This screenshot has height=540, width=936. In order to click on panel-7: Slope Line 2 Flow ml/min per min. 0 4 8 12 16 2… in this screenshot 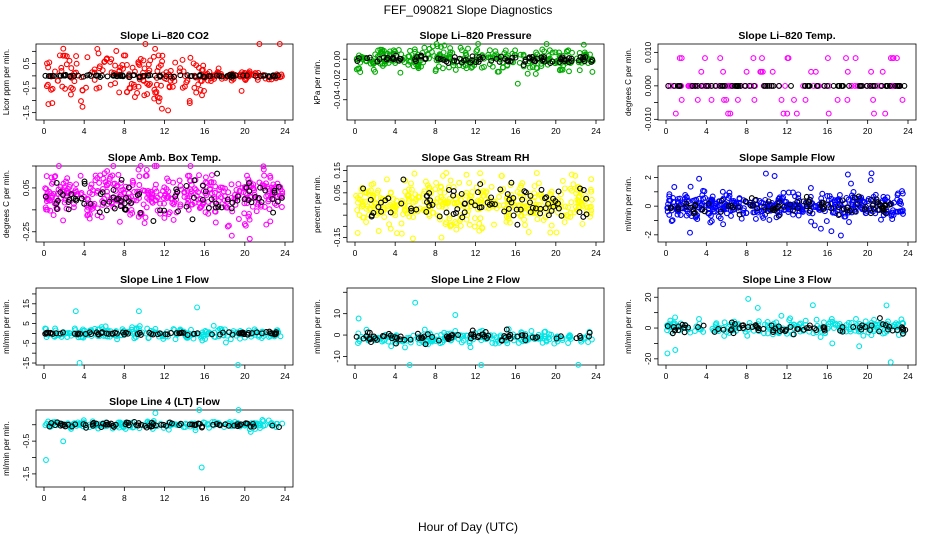, I will do `click(459, 327)`.